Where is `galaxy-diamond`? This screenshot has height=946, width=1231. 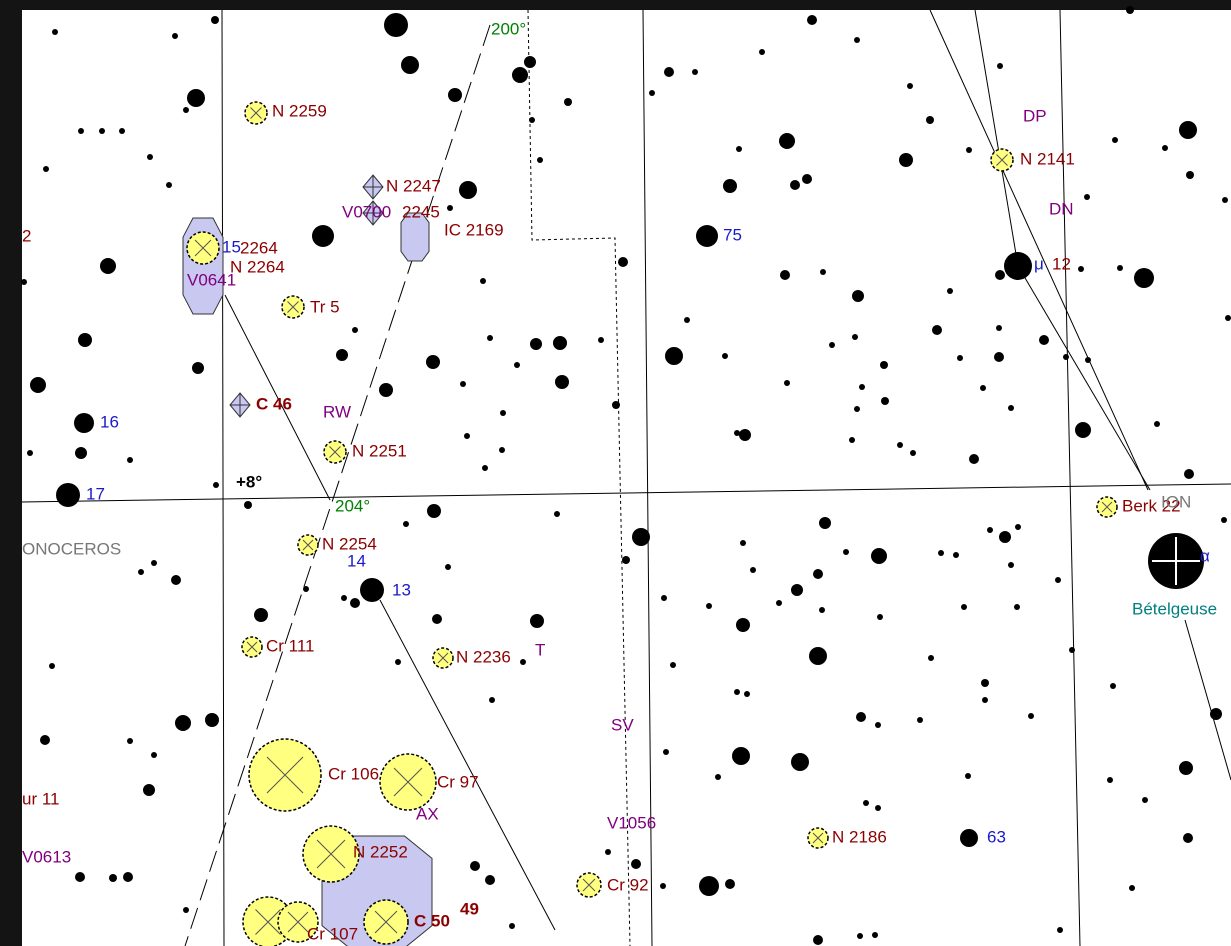 galaxy-diamond is located at coordinates (373, 187).